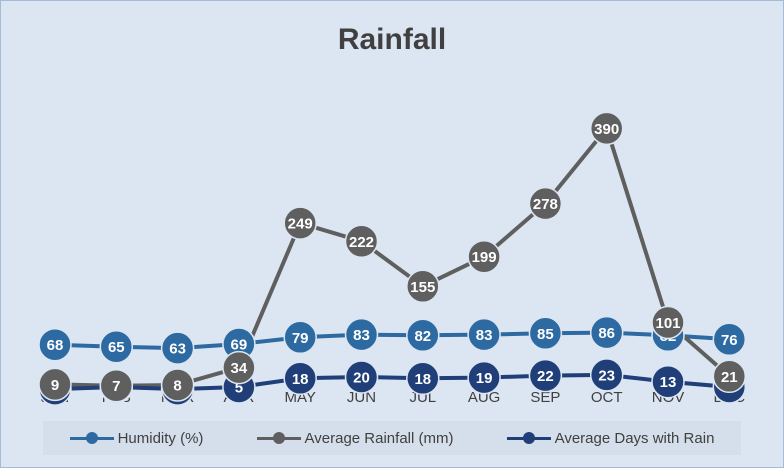 The width and height of the screenshot is (784, 468). What do you see at coordinates (392, 382) in the screenshot?
I see `series-line-rain-days` at bounding box center [392, 382].